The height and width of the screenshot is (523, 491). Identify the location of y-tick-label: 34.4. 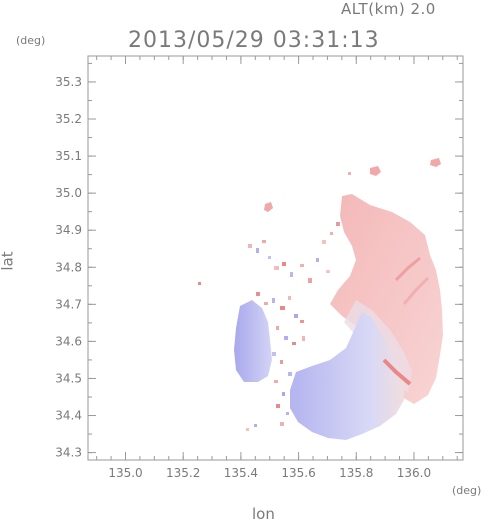
(68, 416).